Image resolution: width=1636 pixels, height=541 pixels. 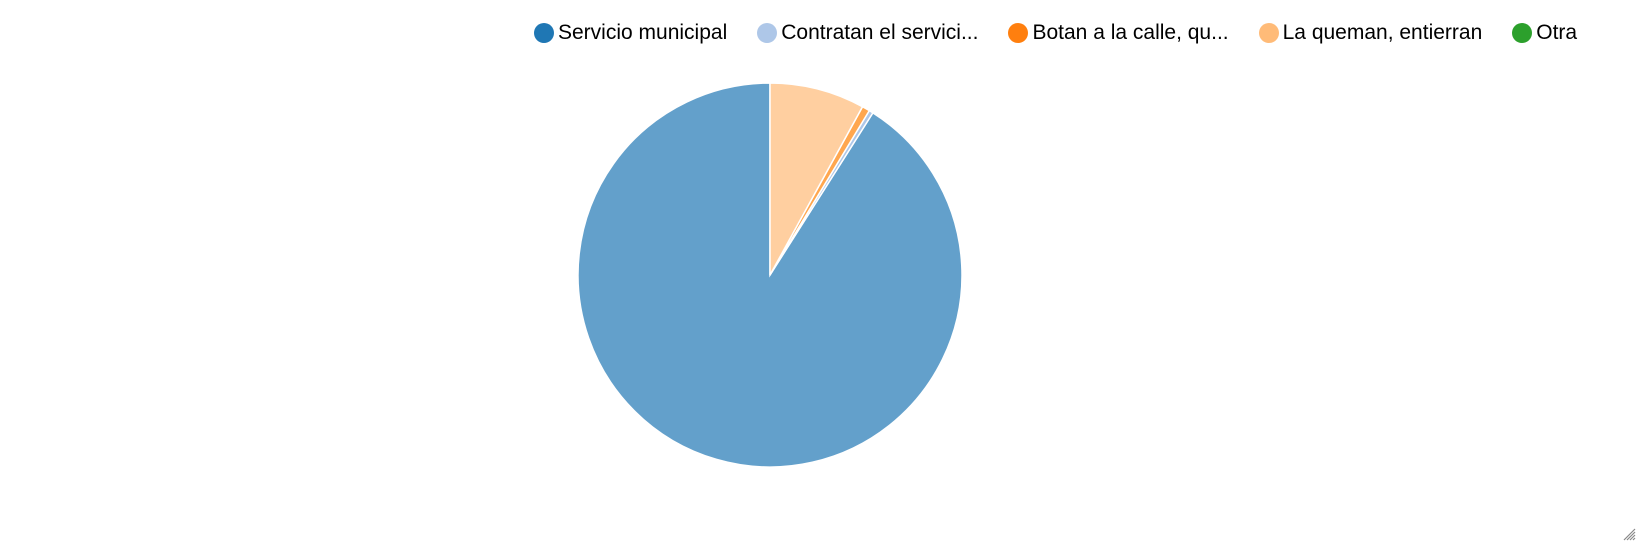 What do you see at coordinates (1382, 32) in the screenshot?
I see `legend-label: La queman, entierran` at bounding box center [1382, 32].